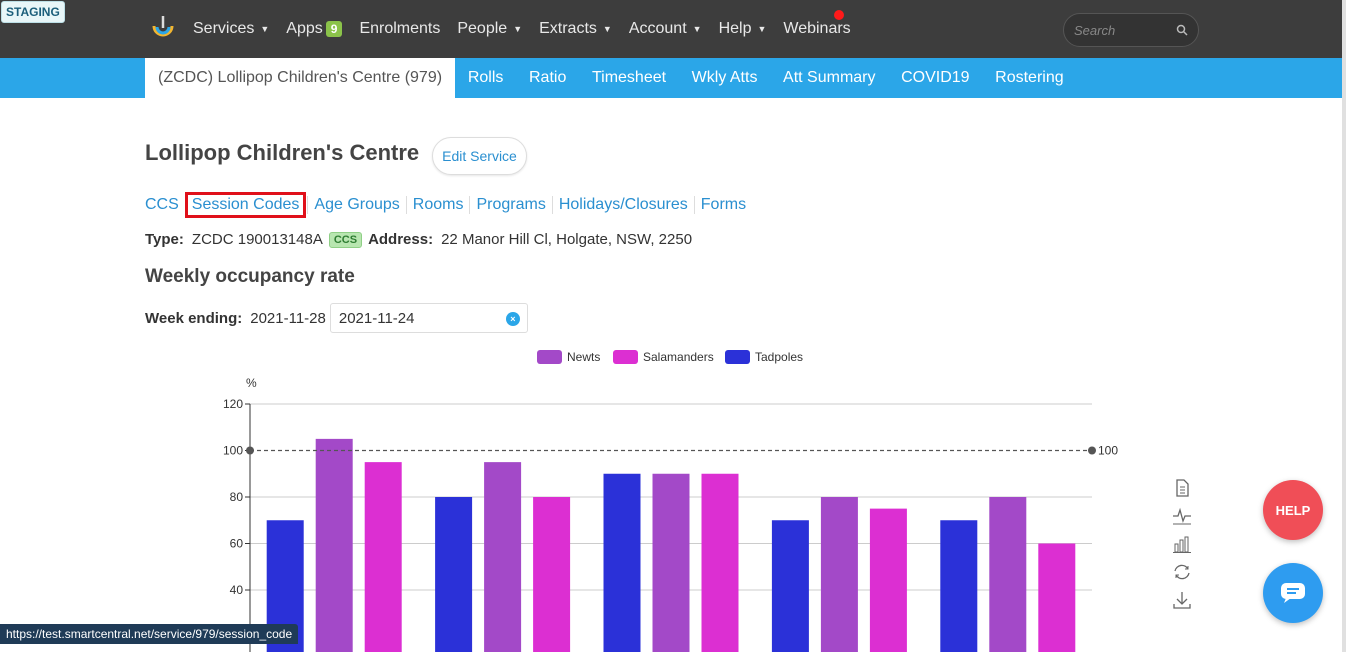  I want to click on occupancy-section-title: Weekly occupancy rate, so click(250, 276).